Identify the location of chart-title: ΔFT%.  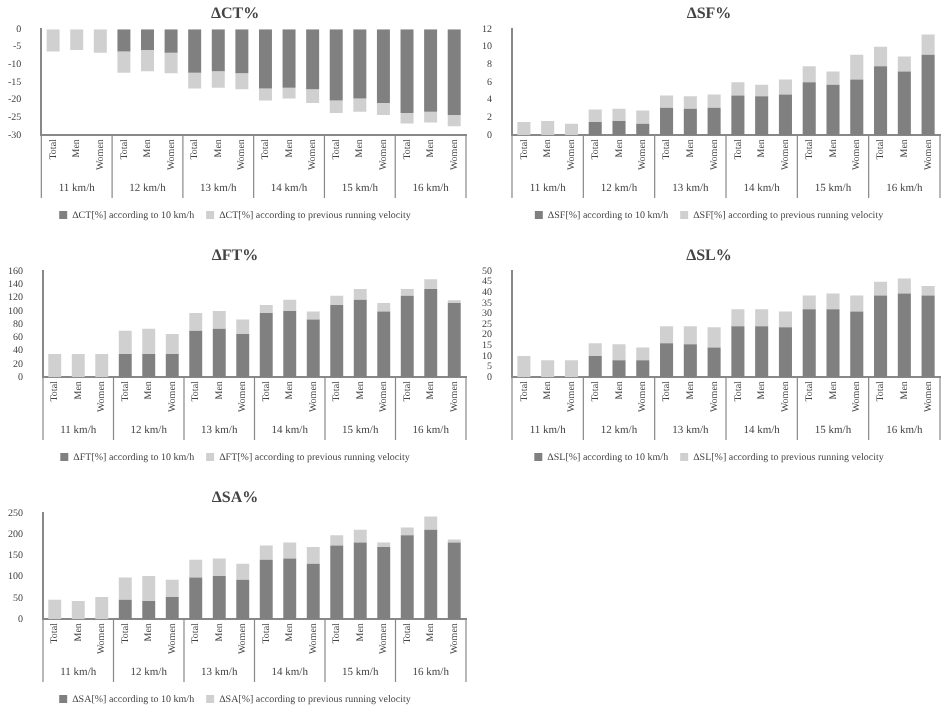
(235, 254).